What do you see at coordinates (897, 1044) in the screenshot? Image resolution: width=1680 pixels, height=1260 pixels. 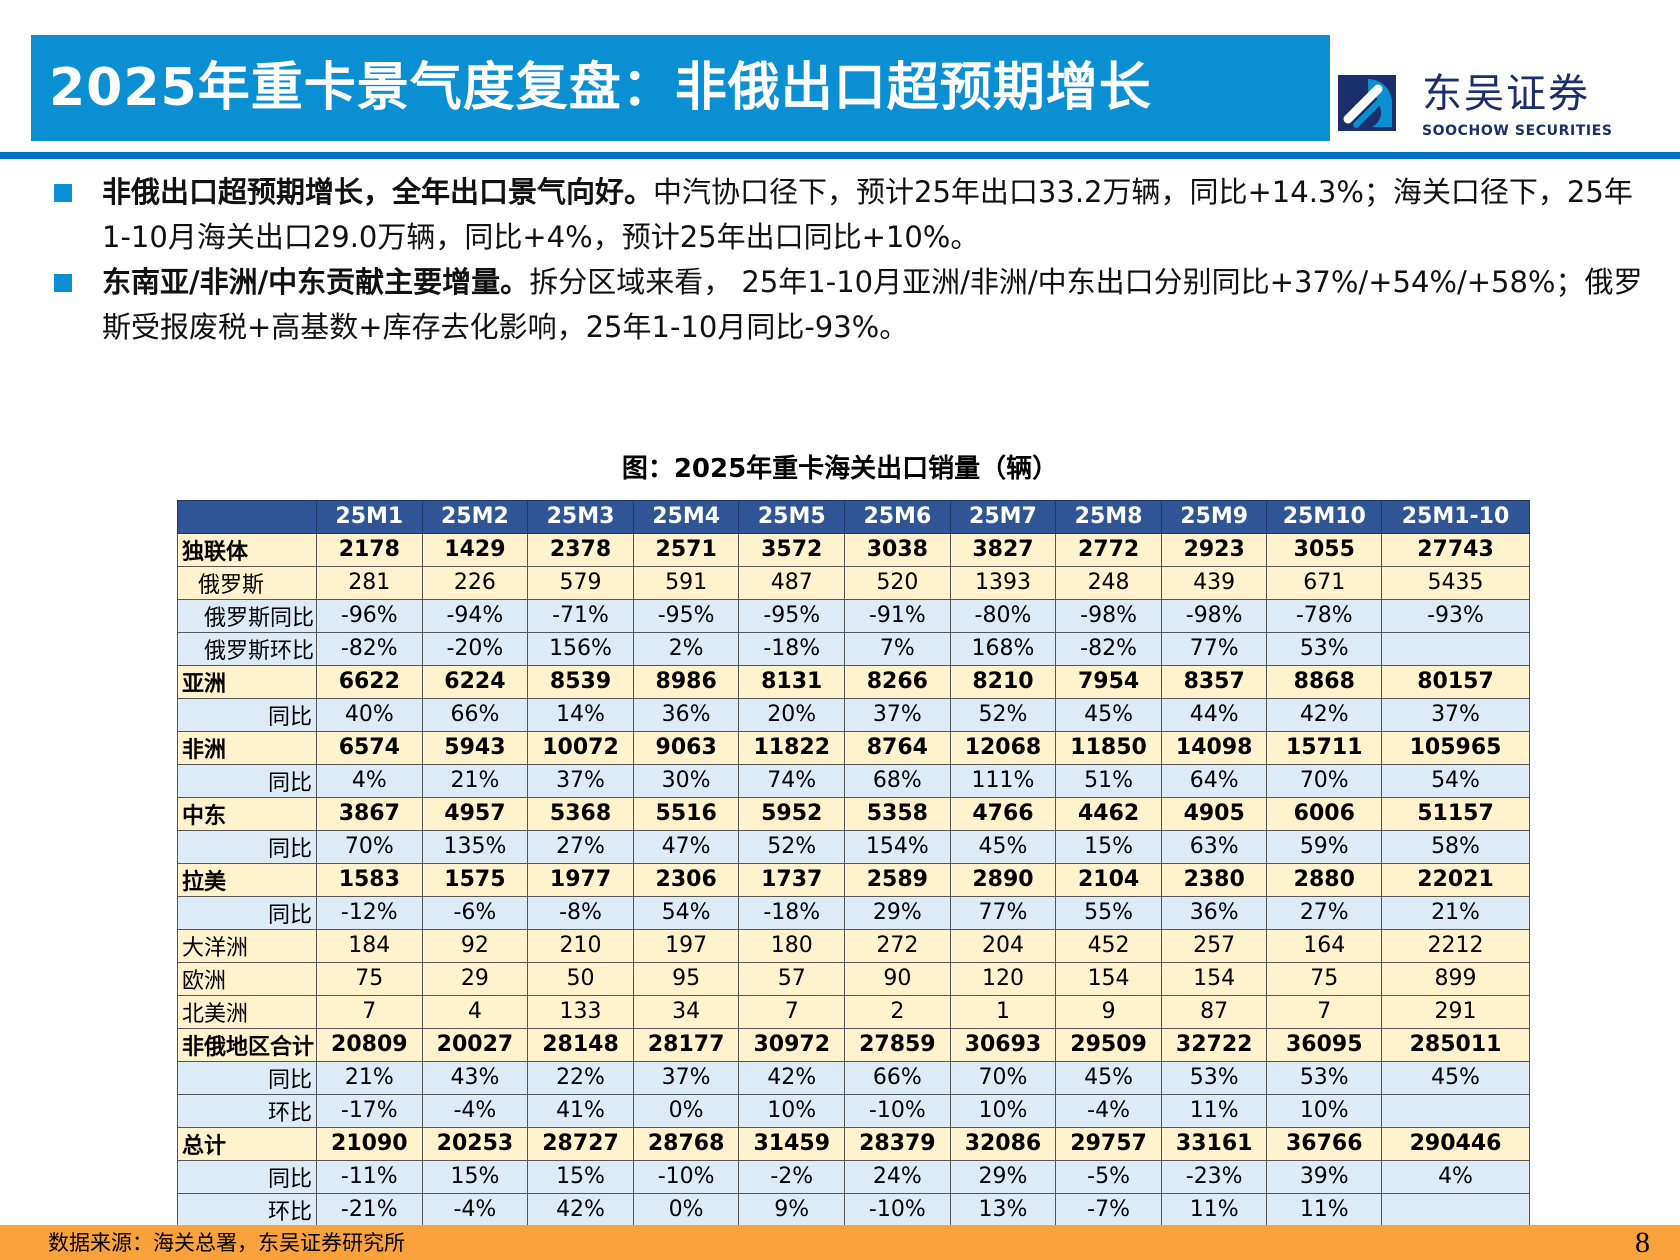 I see `table-cell: 27859` at bounding box center [897, 1044].